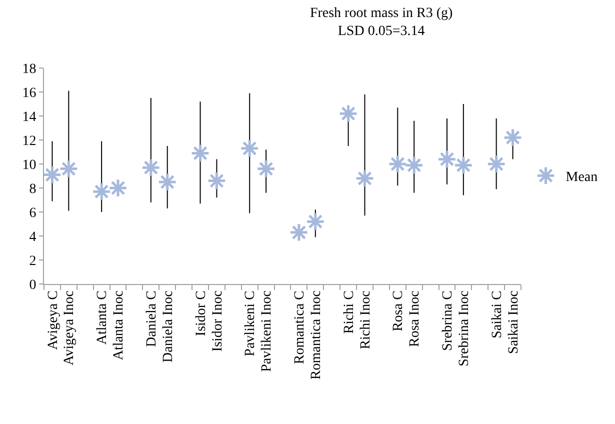 The height and width of the screenshot is (424, 615). Describe the element at coordinates (582, 178) in the screenshot. I see `legend-label: Mean` at that location.